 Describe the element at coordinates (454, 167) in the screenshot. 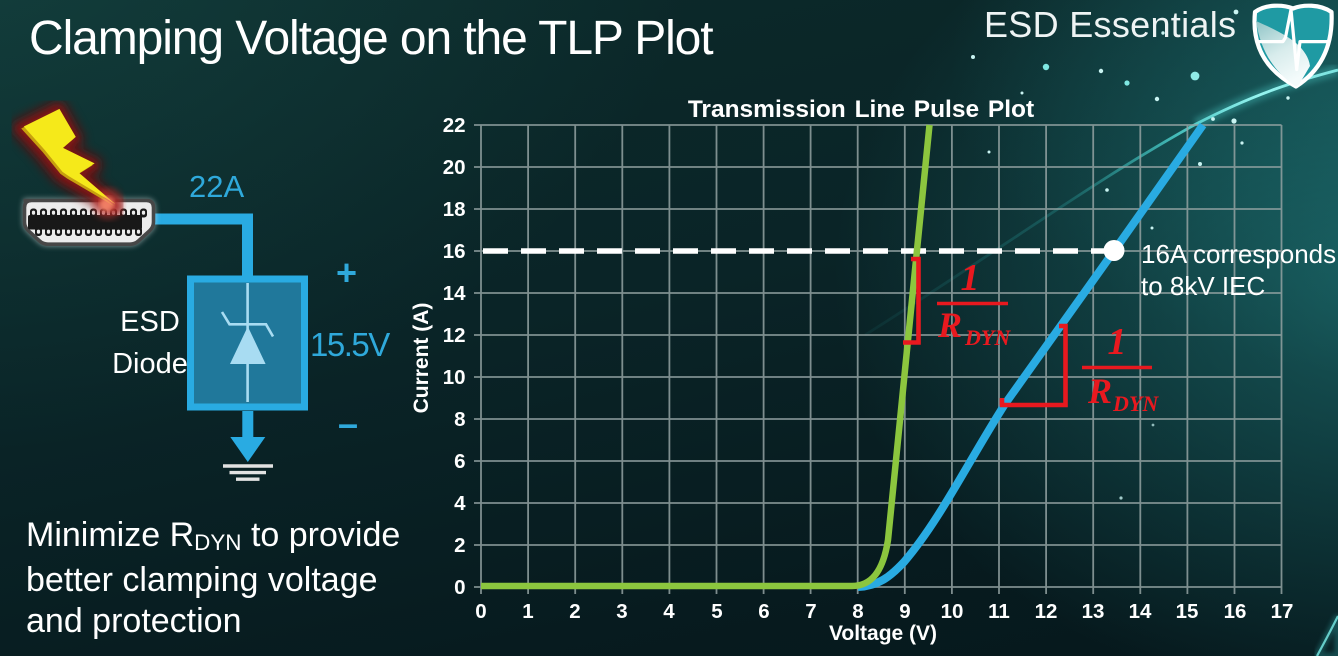

I see `svg-text: 20` at that location.